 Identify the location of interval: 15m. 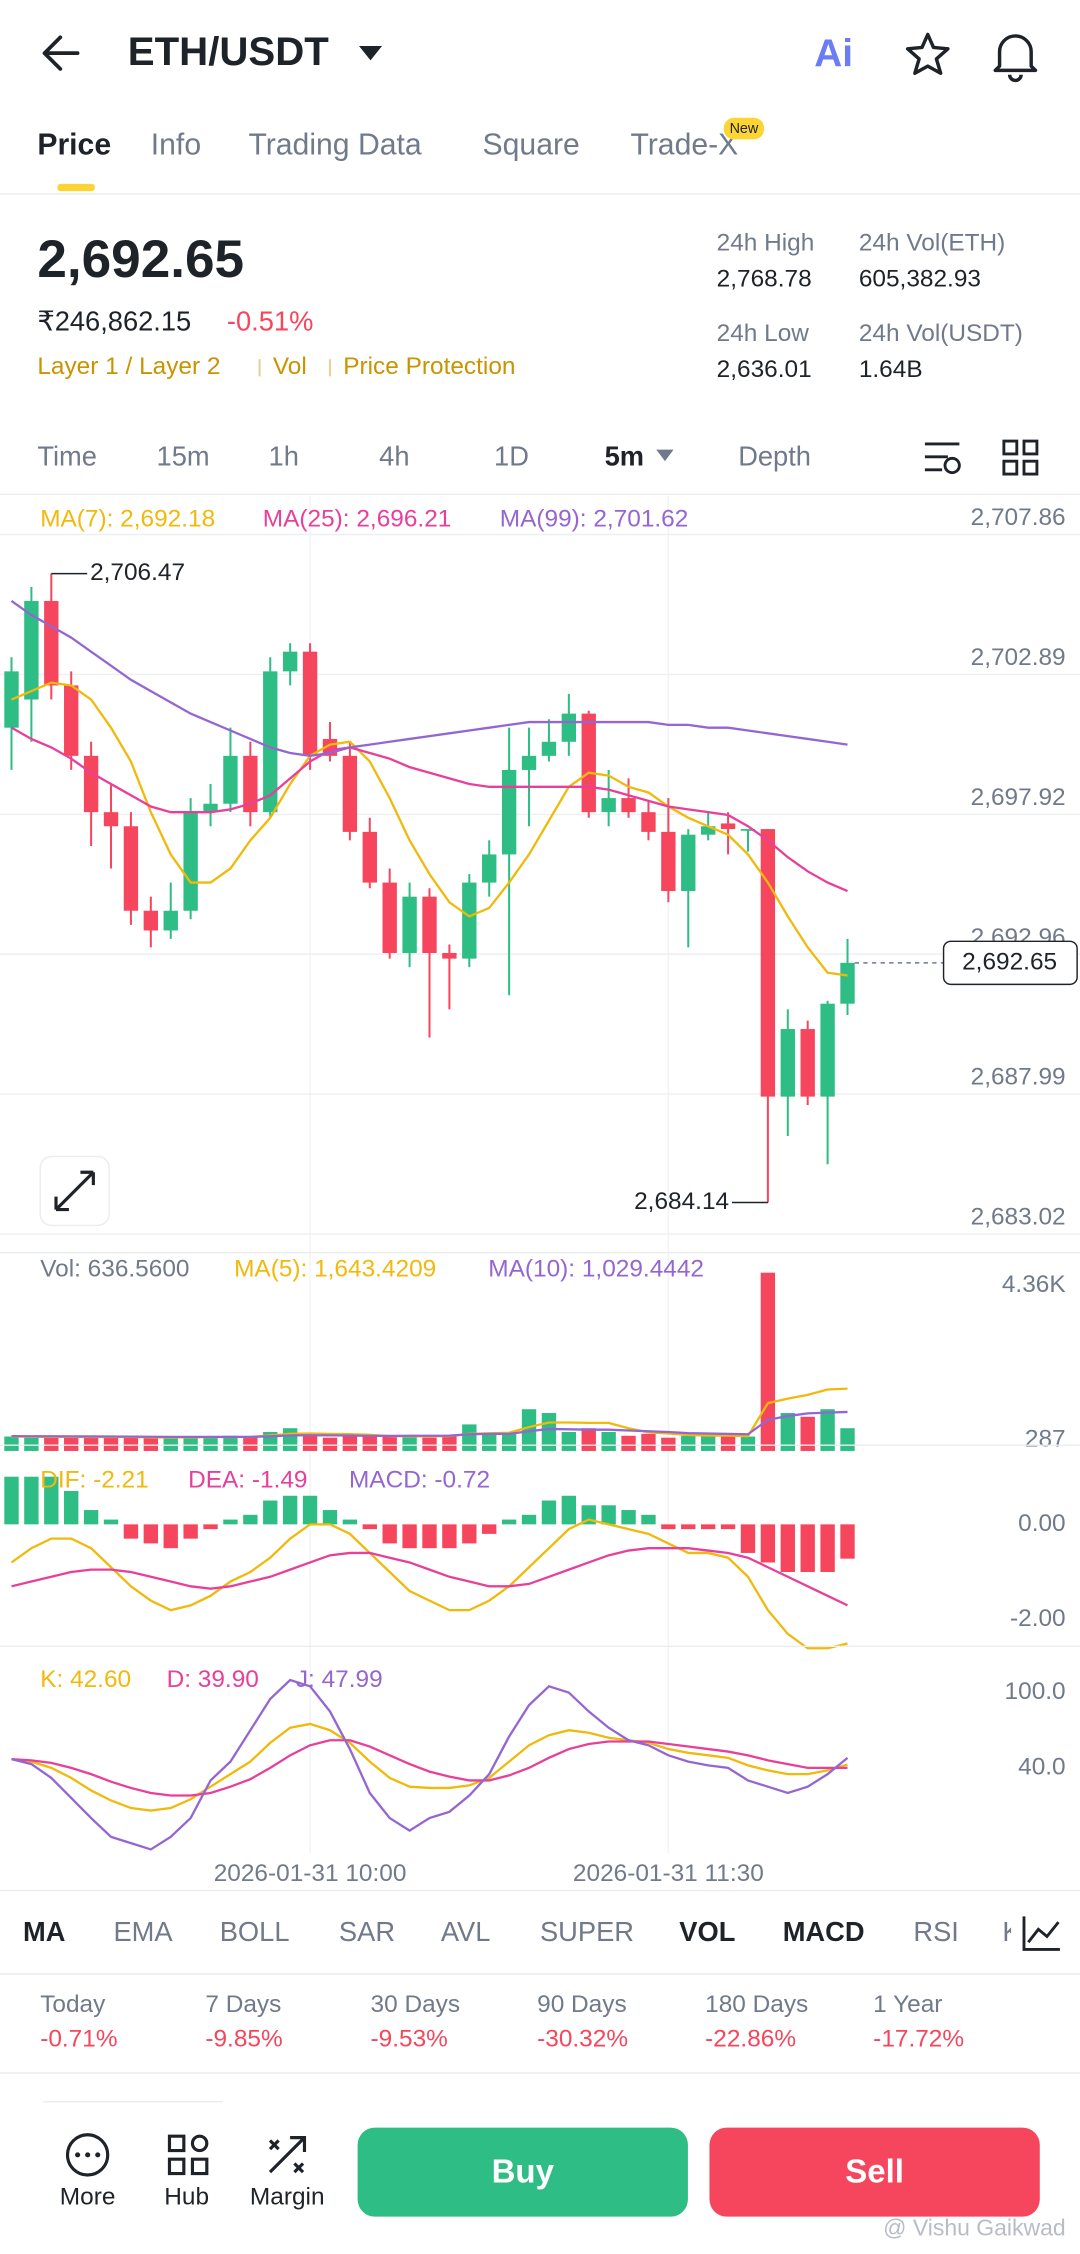
(183, 455).